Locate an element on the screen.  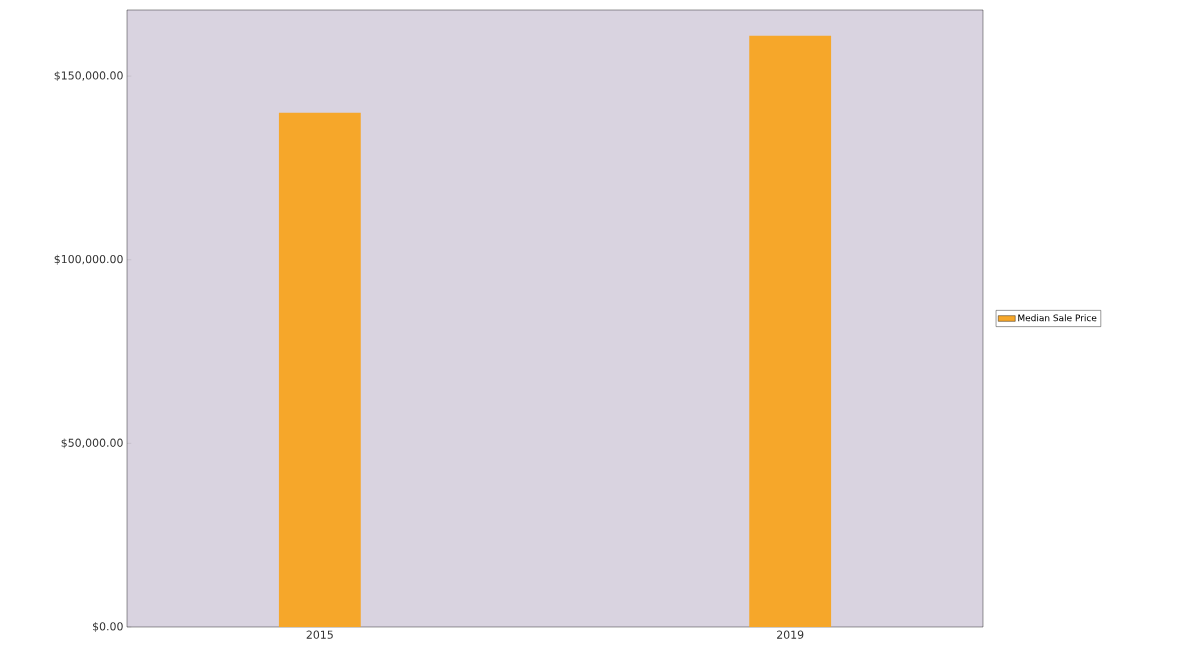
legend-label: Median Sale Price is located at coordinates (1057, 318).